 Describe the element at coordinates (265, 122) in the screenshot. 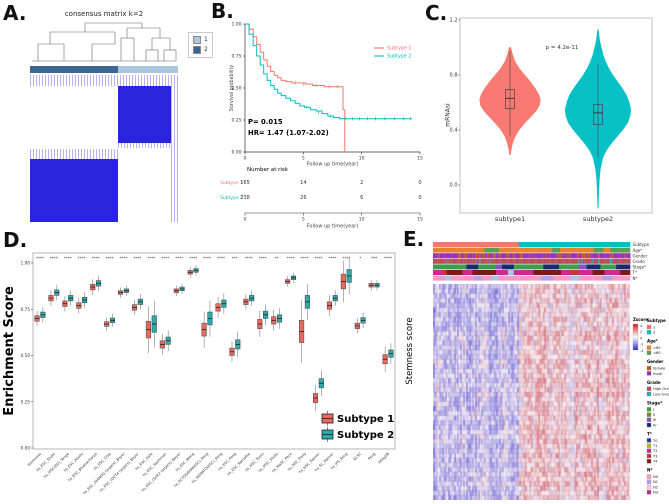

I see `pvalue-text: P= 0.015` at that location.